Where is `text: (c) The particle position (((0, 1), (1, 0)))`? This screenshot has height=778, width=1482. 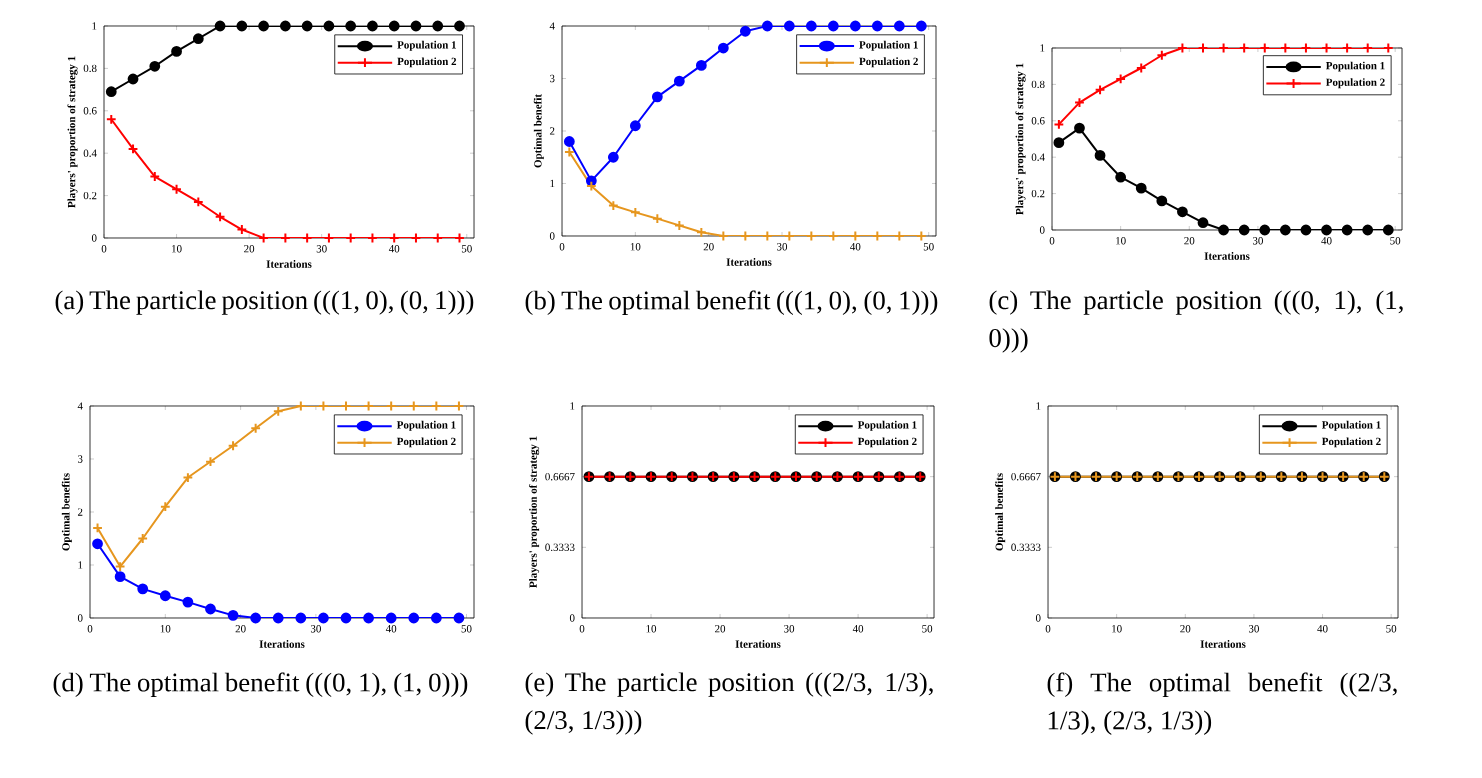 text: (c) The particle position (((0, 1), (1, 0))) is located at coordinates (1196, 321).